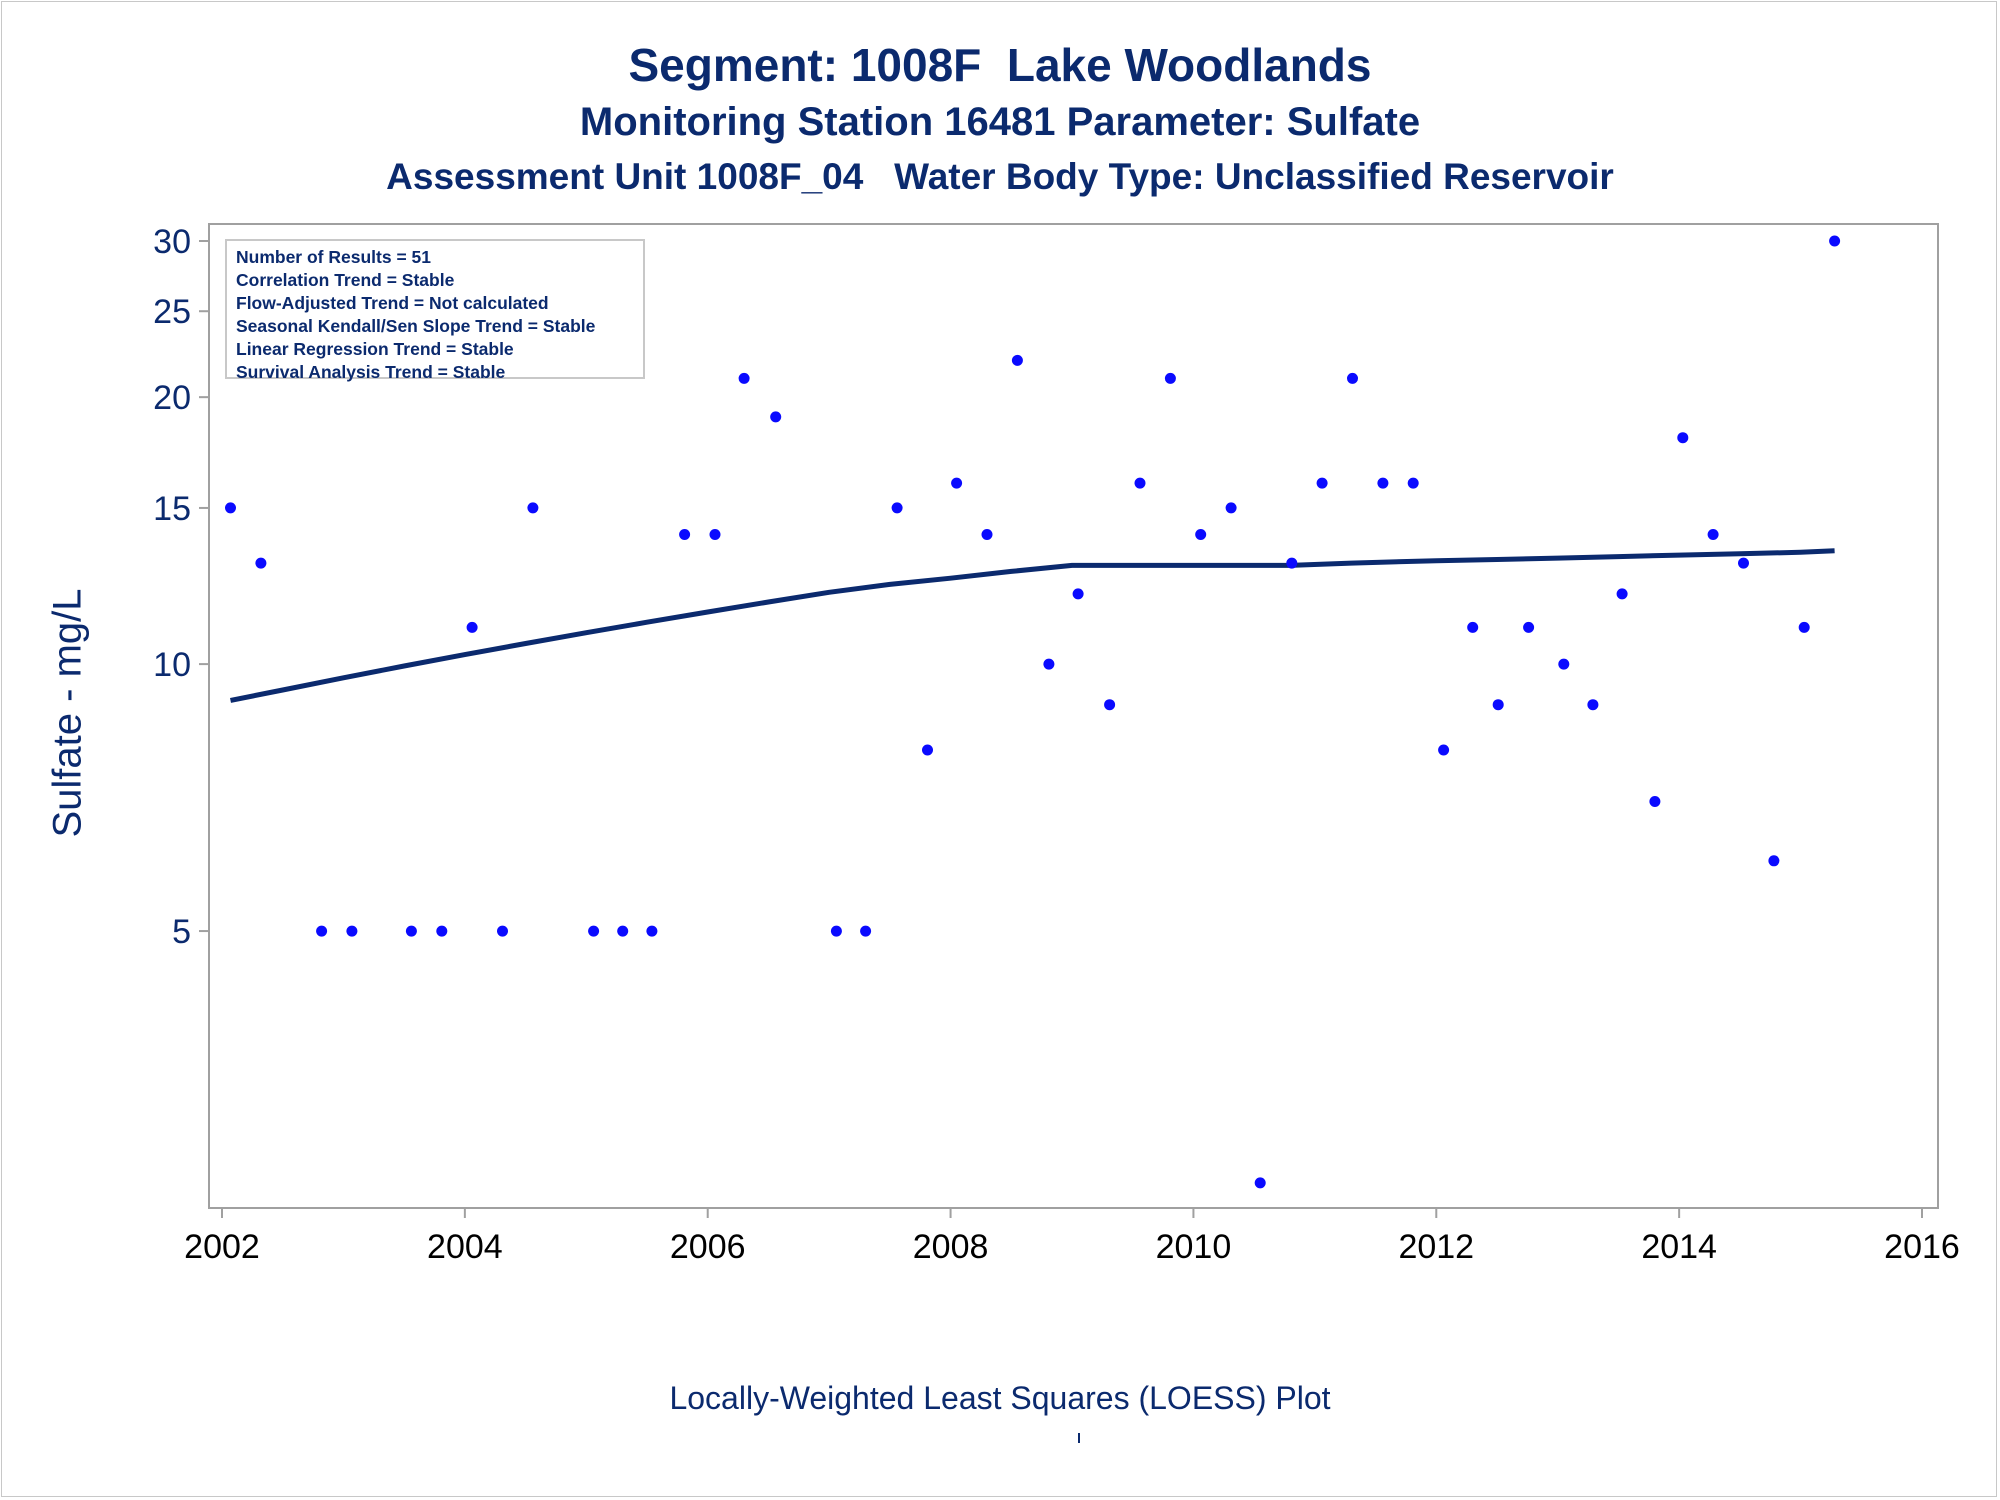 This screenshot has height=1500, width=2000. Describe the element at coordinates (375, 349) in the screenshot. I see `legend-line-linear-regression: Linear Regression Trend = Stable` at that location.